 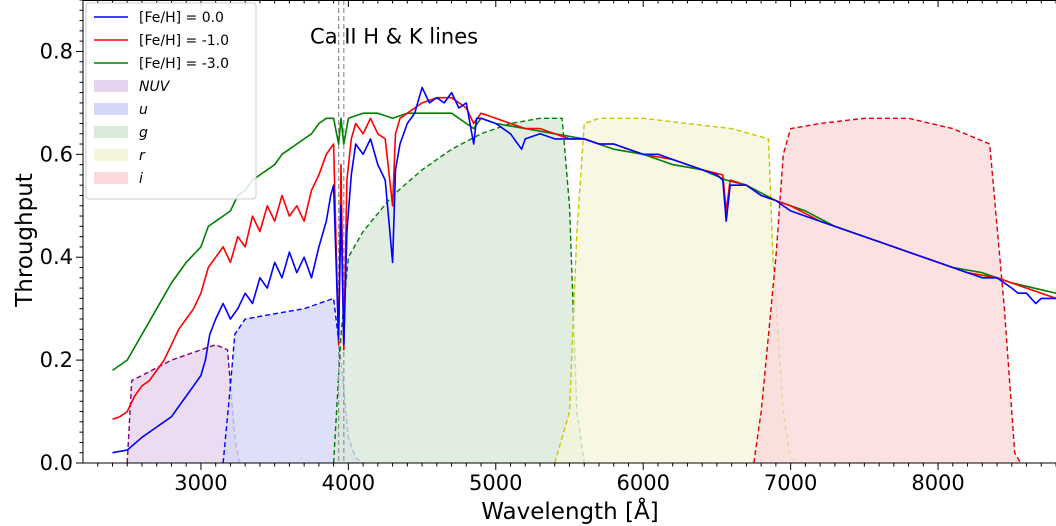 What do you see at coordinates (111, 178) in the screenshot?
I see `legend-swatch-i` at bounding box center [111, 178].